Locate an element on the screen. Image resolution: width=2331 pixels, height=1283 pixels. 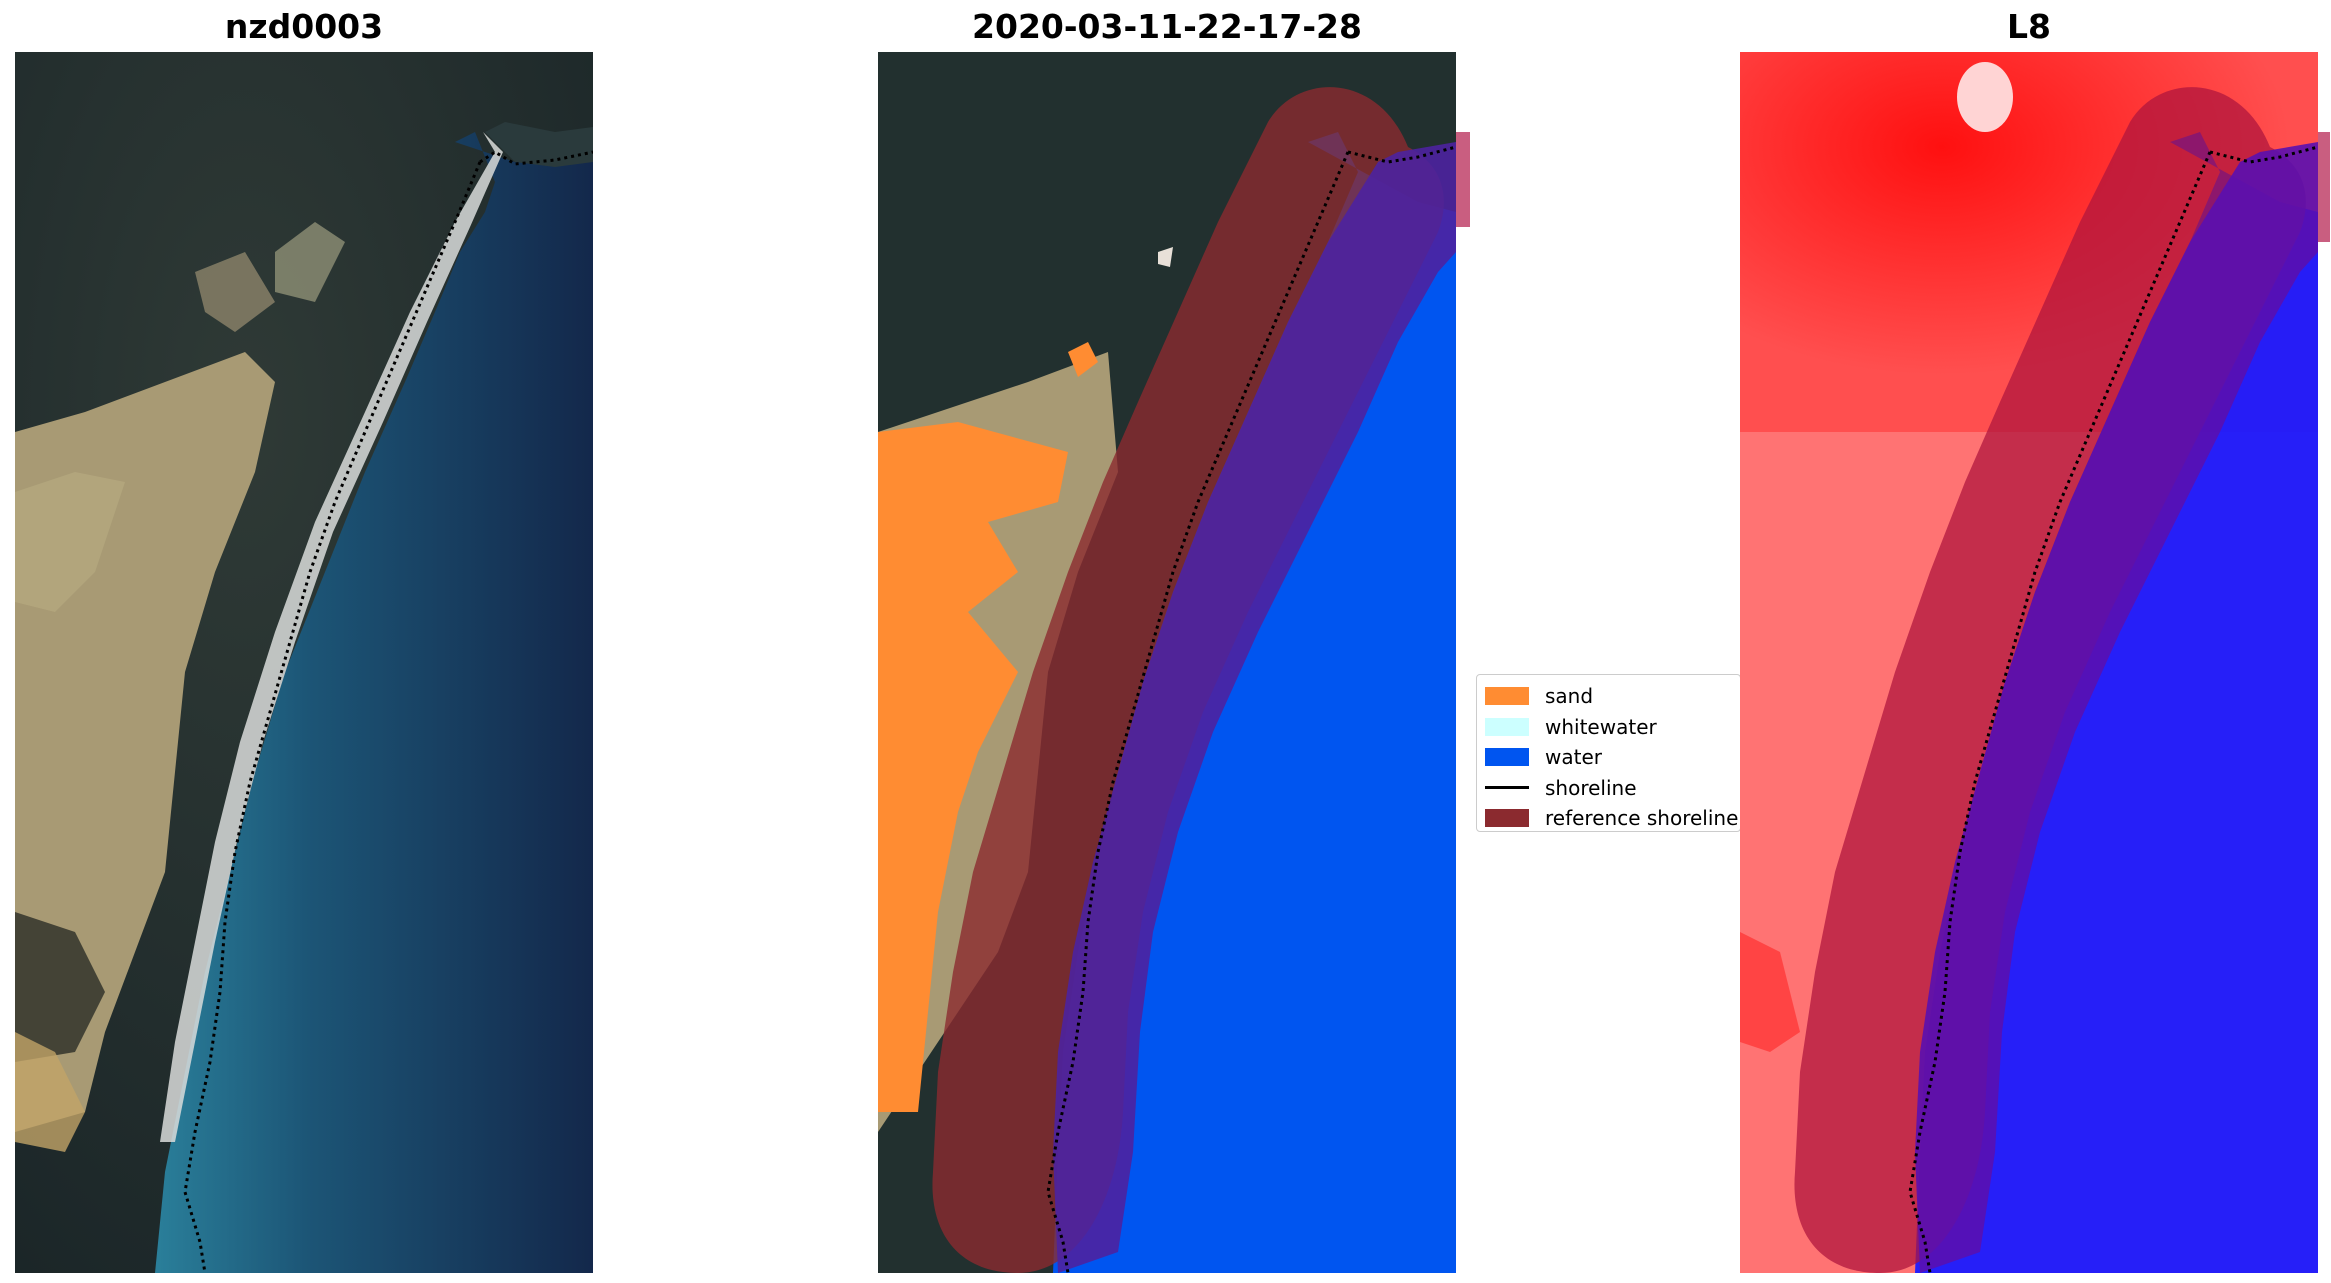
legend-item-reference-shoreline: reference shoreline is located at coordinates (1611, 818).